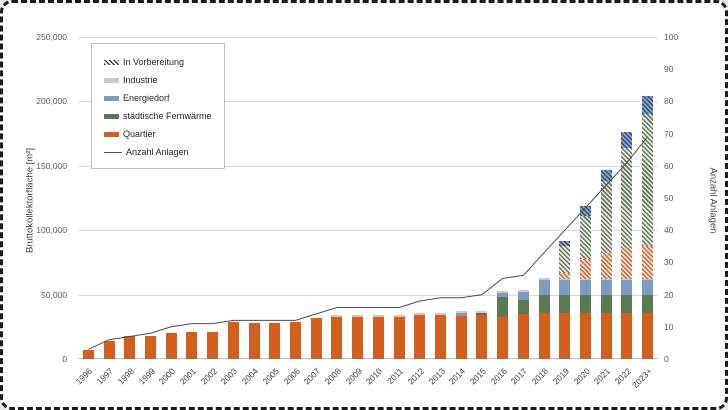 Image resolution: width=728 pixels, height=410 pixels. Describe the element at coordinates (51, 101) in the screenshot. I see `left-axis-tick: 200,000` at that location.